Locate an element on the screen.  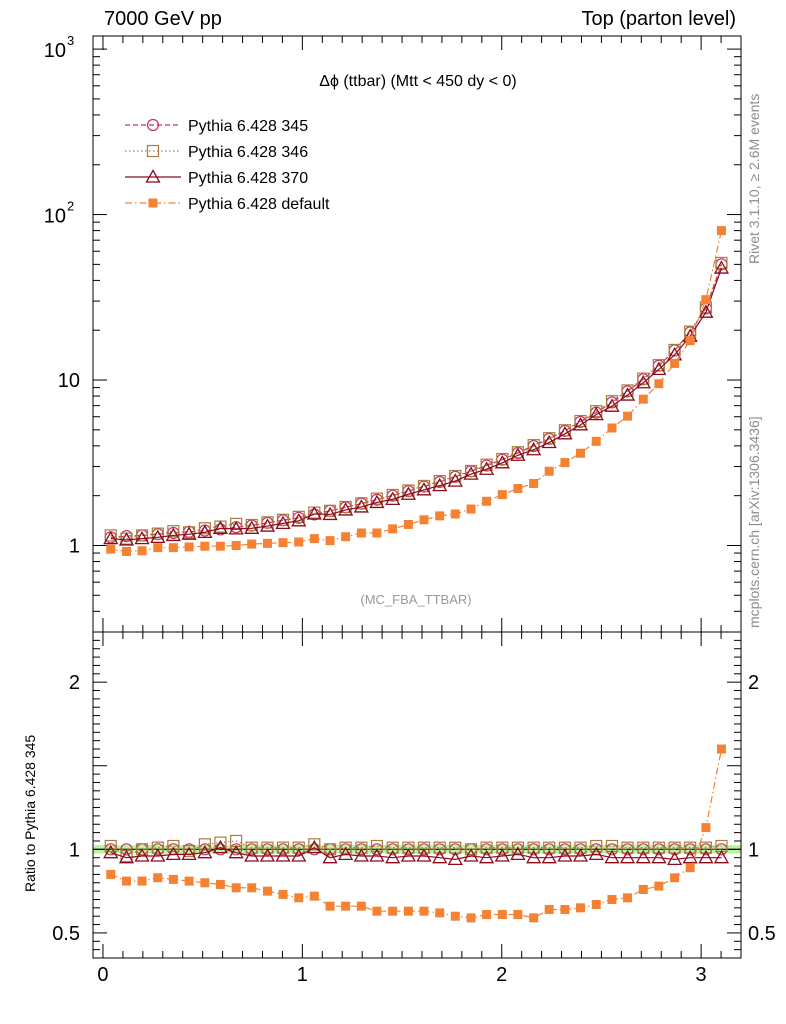
y-tick-label-right: 0.5 is located at coordinates (762, 934).